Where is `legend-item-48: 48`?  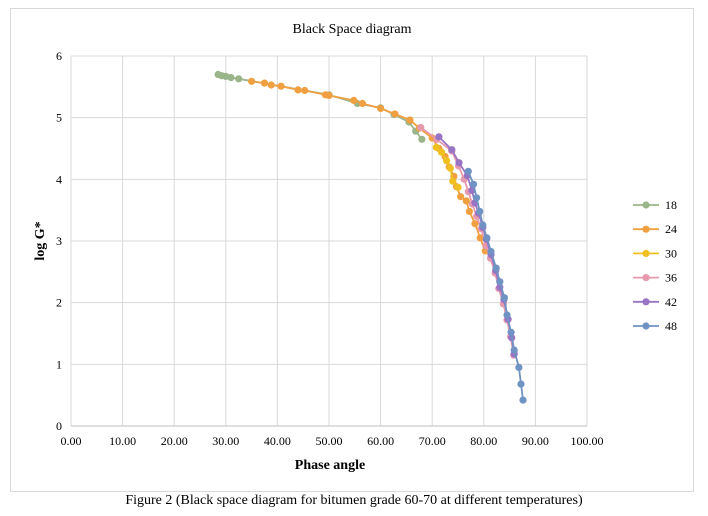
legend-item-48: 48 is located at coordinates (655, 326).